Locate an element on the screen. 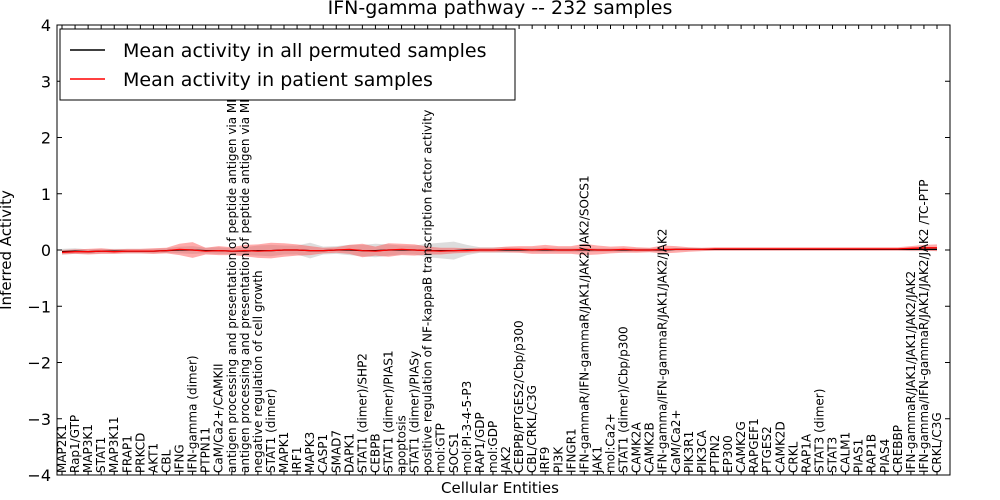 The image size is (1000, 500). category-label: CBL is located at coordinates (167, 461).